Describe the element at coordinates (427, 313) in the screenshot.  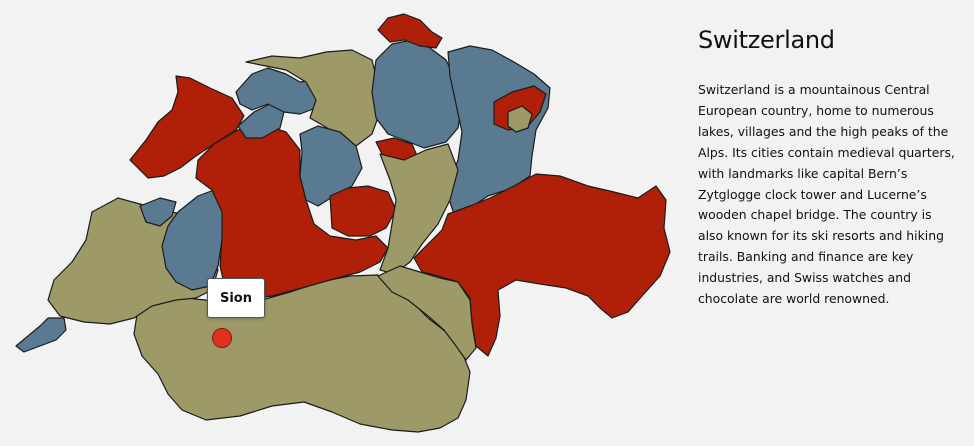
I see `region-ticino` at that location.